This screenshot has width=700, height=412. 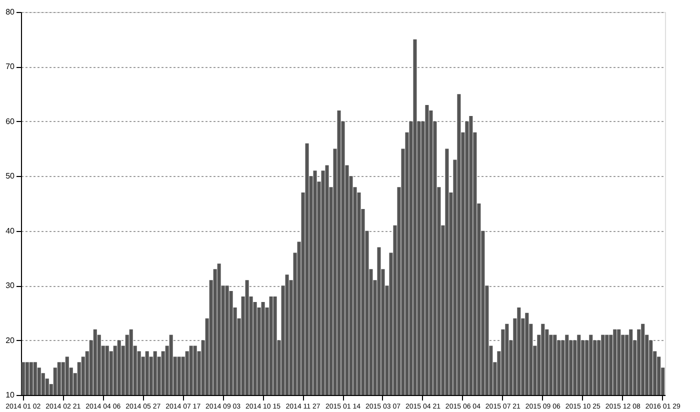 What do you see at coordinates (11, 12) in the screenshot?
I see `y-tick-label: 80` at bounding box center [11, 12].